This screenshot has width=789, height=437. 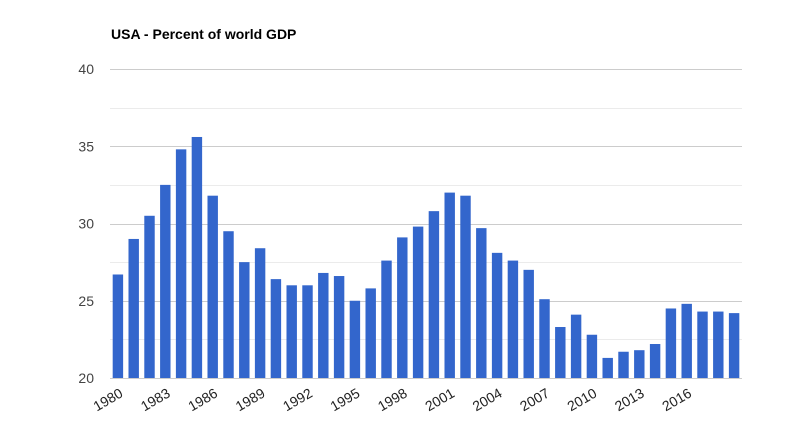 What do you see at coordinates (544, 338) in the screenshot?
I see `bar-2007` at bounding box center [544, 338].